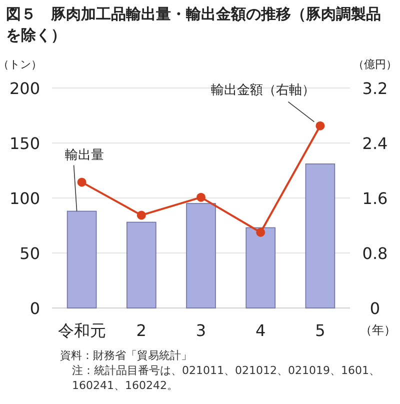 This screenshot has height=404, width=400. What do you see at coordinates (378, 330) in the screenshot?
I see `x-axis-title: （年）` at bounding box center [378, 330].